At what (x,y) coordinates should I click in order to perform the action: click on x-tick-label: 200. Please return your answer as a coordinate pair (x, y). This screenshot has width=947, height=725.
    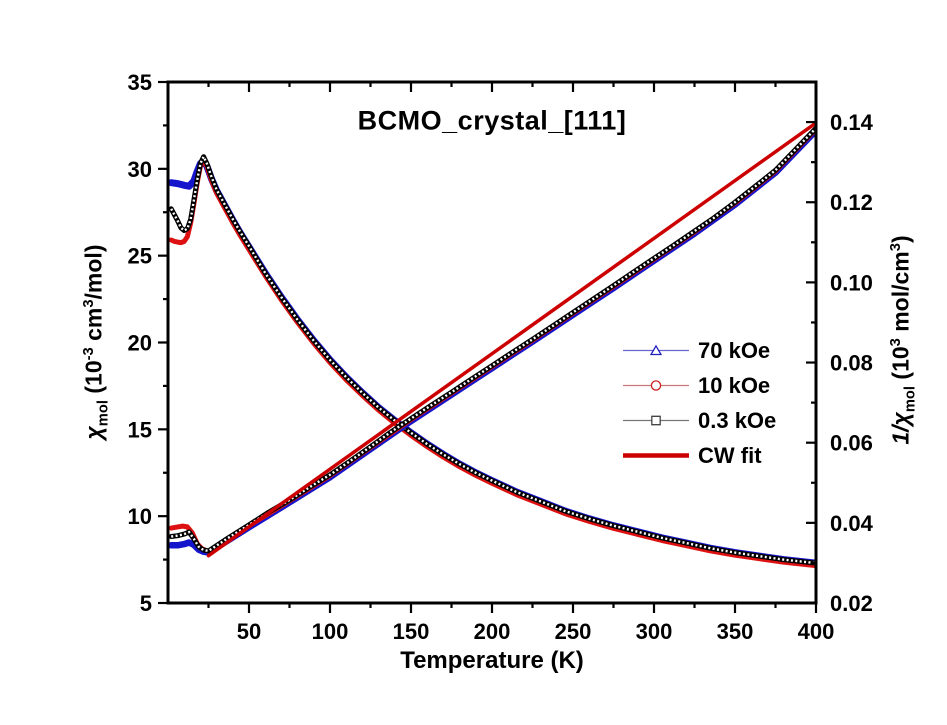
    Looking at the image, I should click on (492, 631).